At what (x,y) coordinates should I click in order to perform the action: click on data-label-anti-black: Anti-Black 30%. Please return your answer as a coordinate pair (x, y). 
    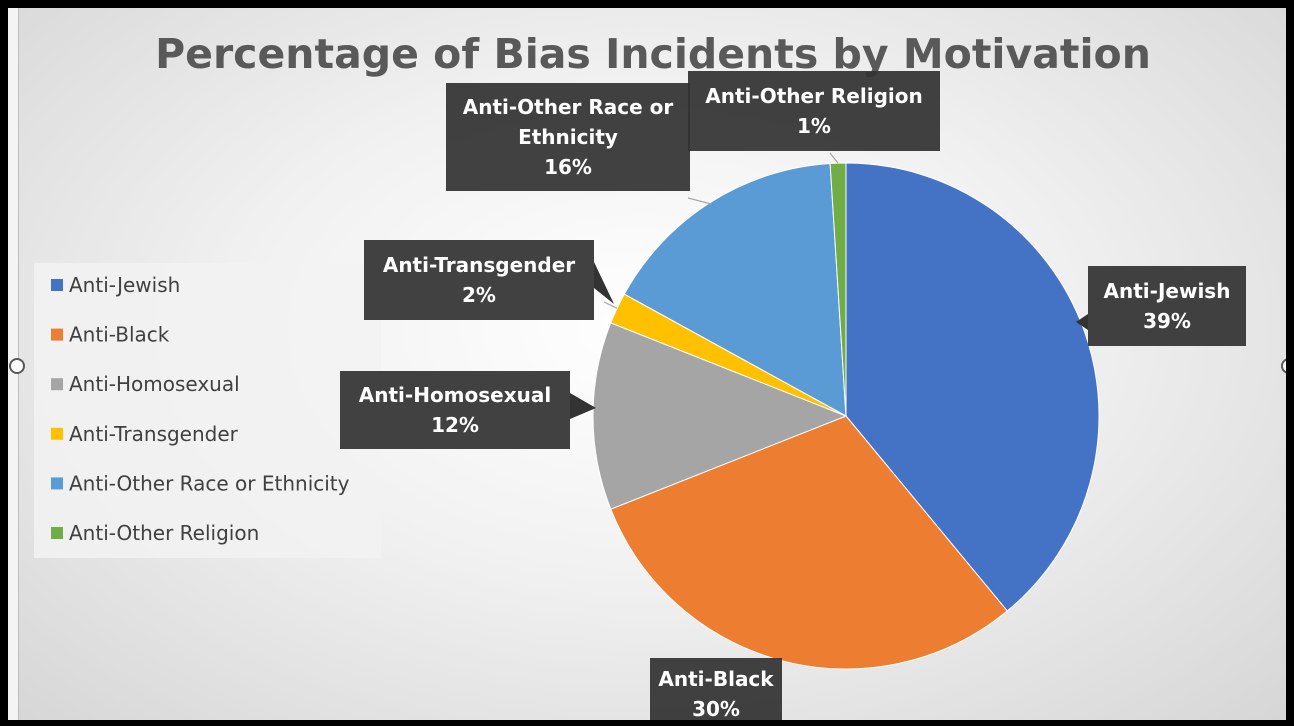
    Looking at the image, I should click on (716, 689).